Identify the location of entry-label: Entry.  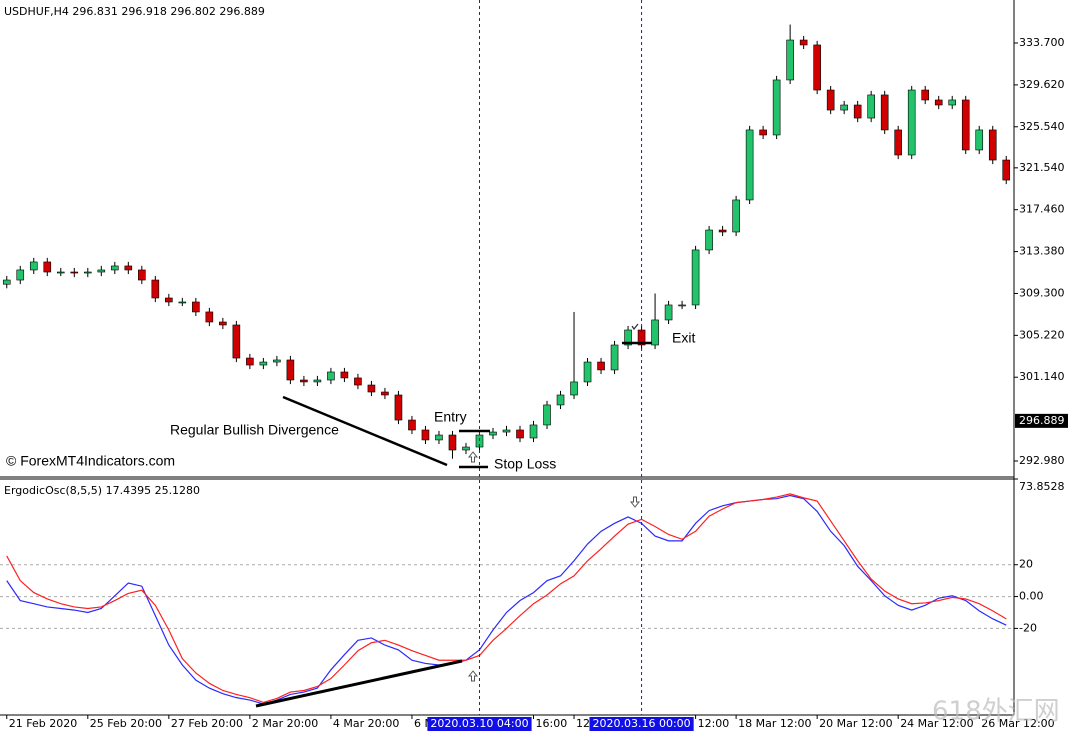
(450, 417).